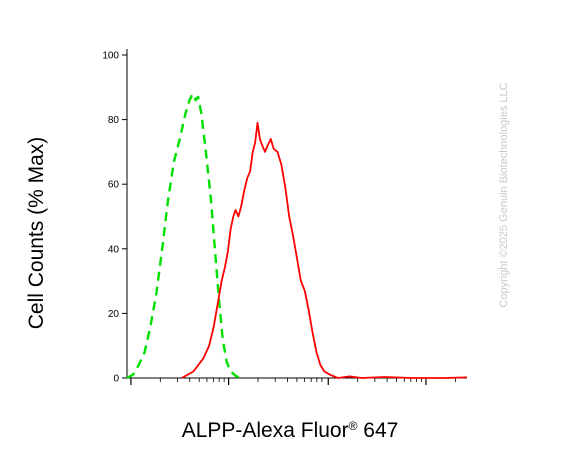 The image size is (580, 468). Describe the element at coordinates (110, 56) in the screenshot. I see `y-tick-label: 100` at that location.